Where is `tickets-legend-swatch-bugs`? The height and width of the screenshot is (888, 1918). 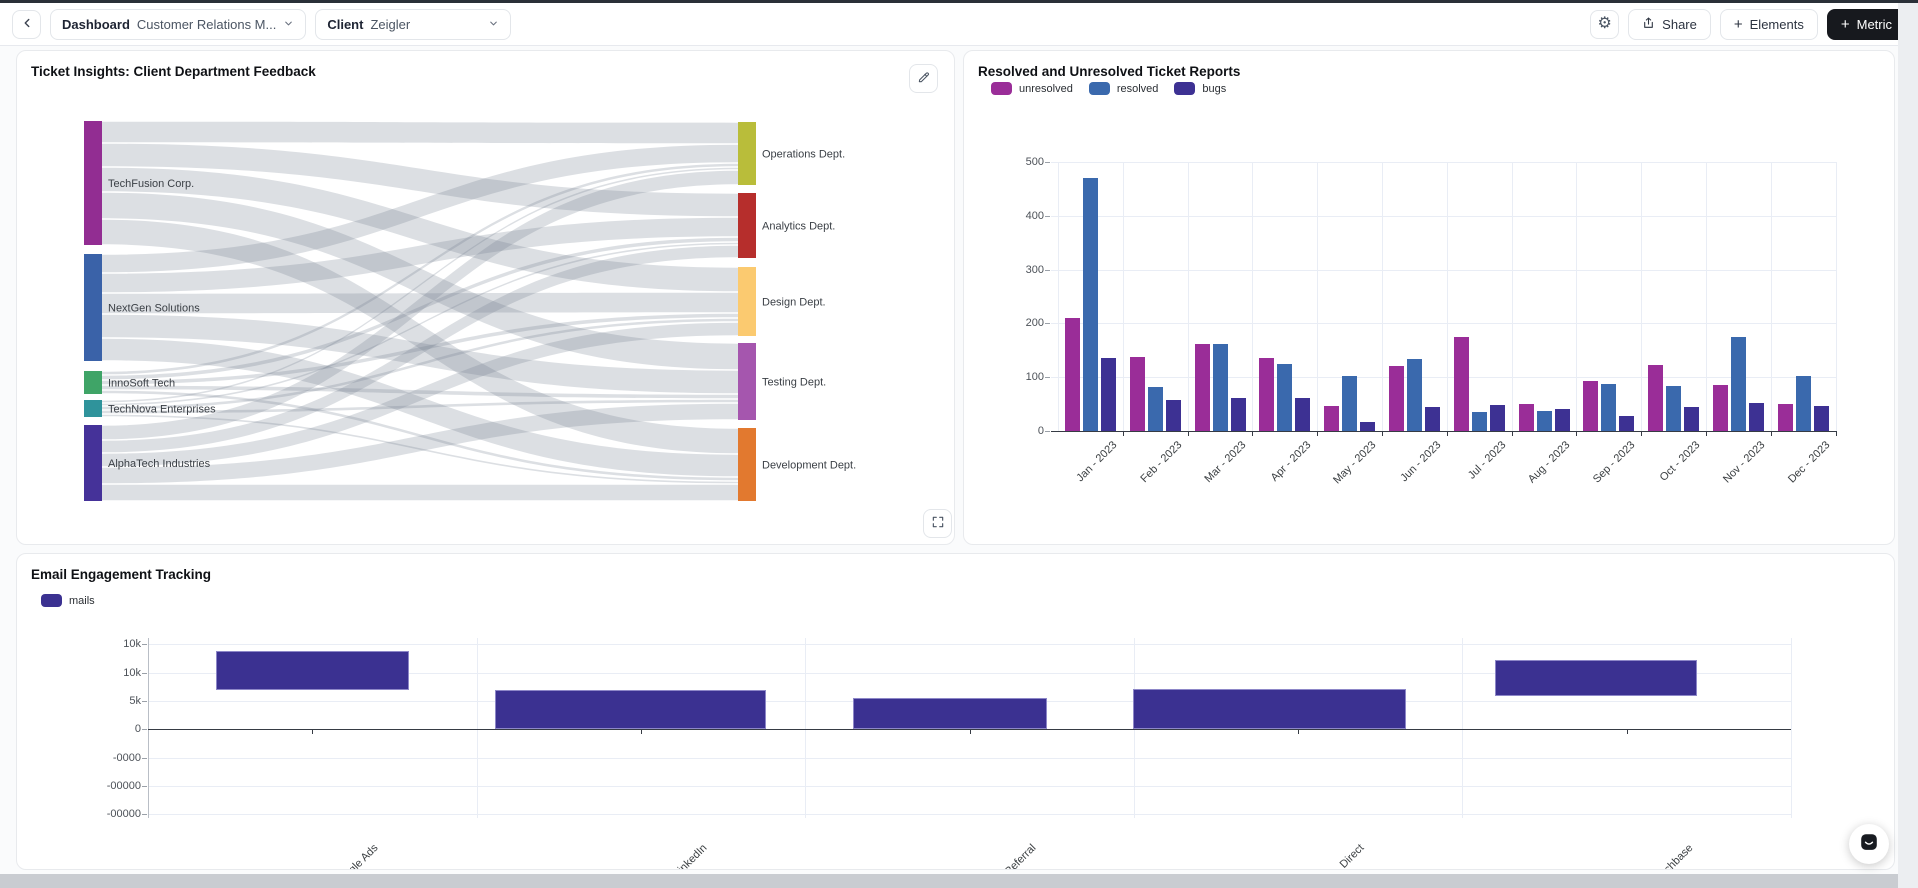 tickets-legend-swatch-bugs is located at coordinates (1185, 88).